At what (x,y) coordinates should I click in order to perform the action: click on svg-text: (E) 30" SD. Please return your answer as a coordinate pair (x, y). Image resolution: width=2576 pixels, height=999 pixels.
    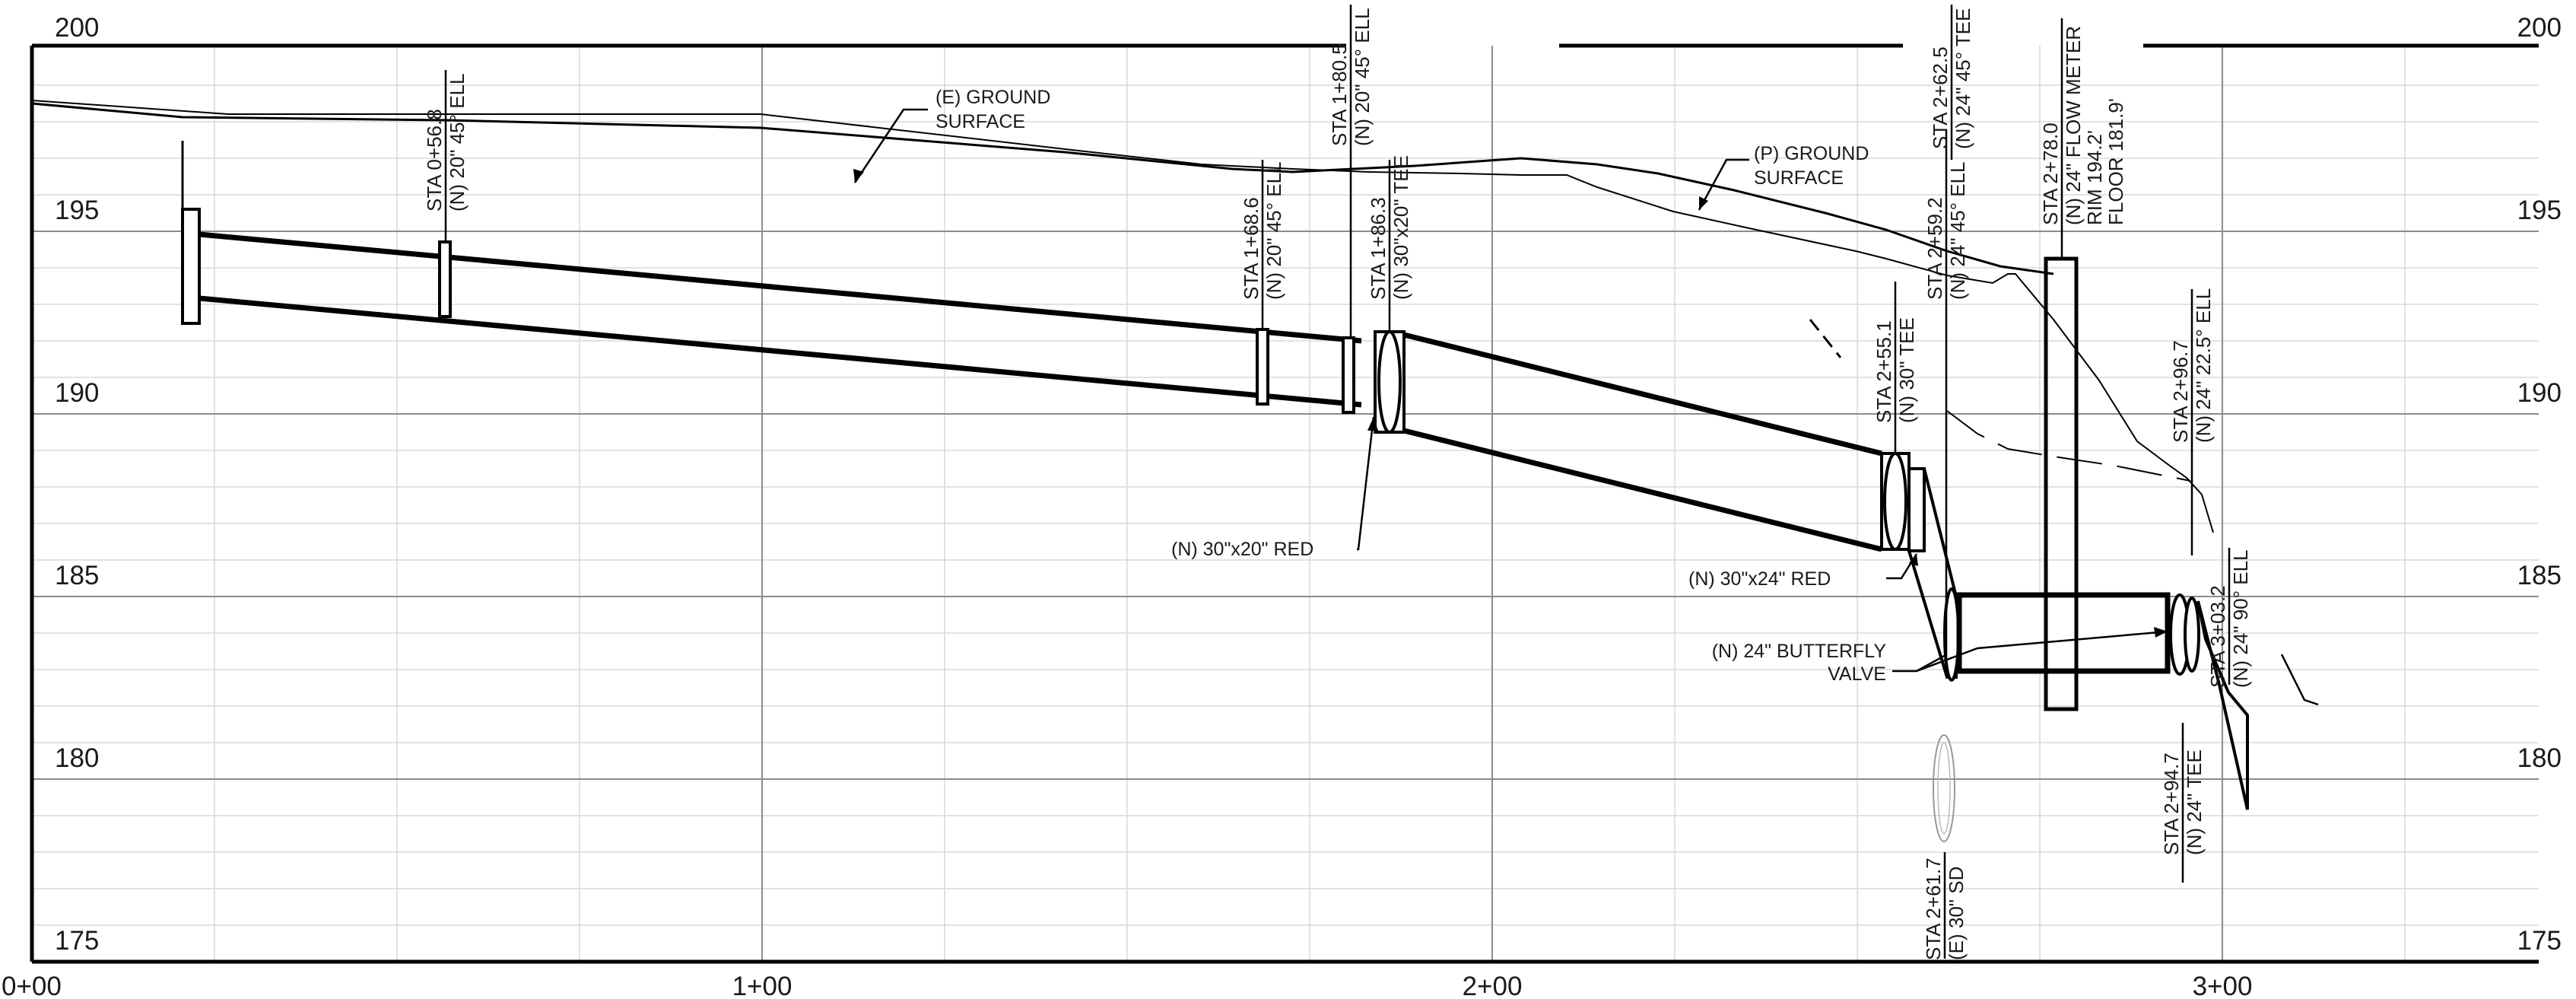
    Looking at the image, I should click on (1956, 913).